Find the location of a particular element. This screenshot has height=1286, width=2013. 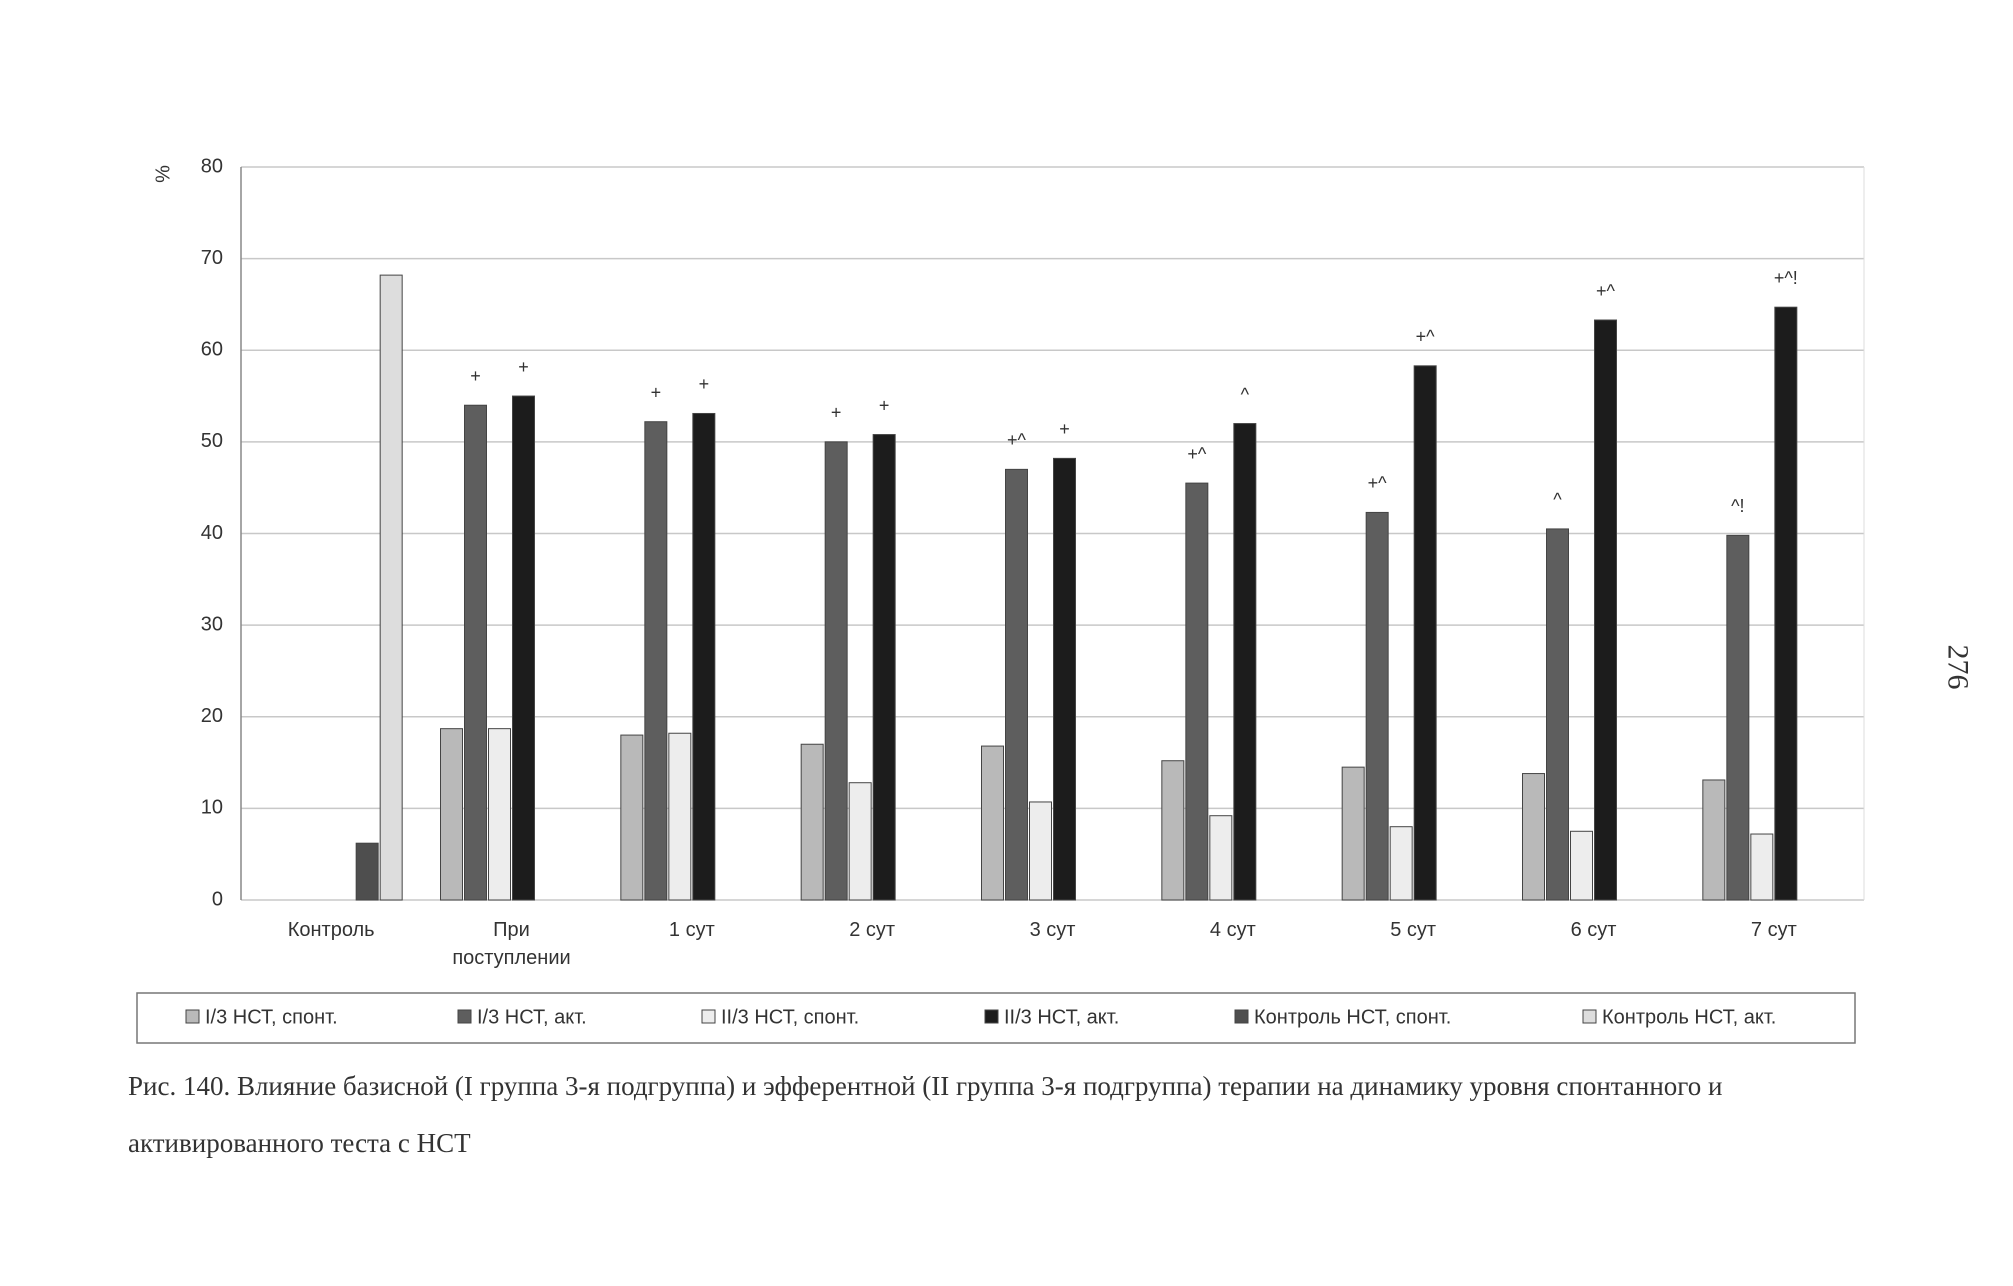

legend-label: II/3 НСТ, спонт. is located at coordinates (790, 1017).